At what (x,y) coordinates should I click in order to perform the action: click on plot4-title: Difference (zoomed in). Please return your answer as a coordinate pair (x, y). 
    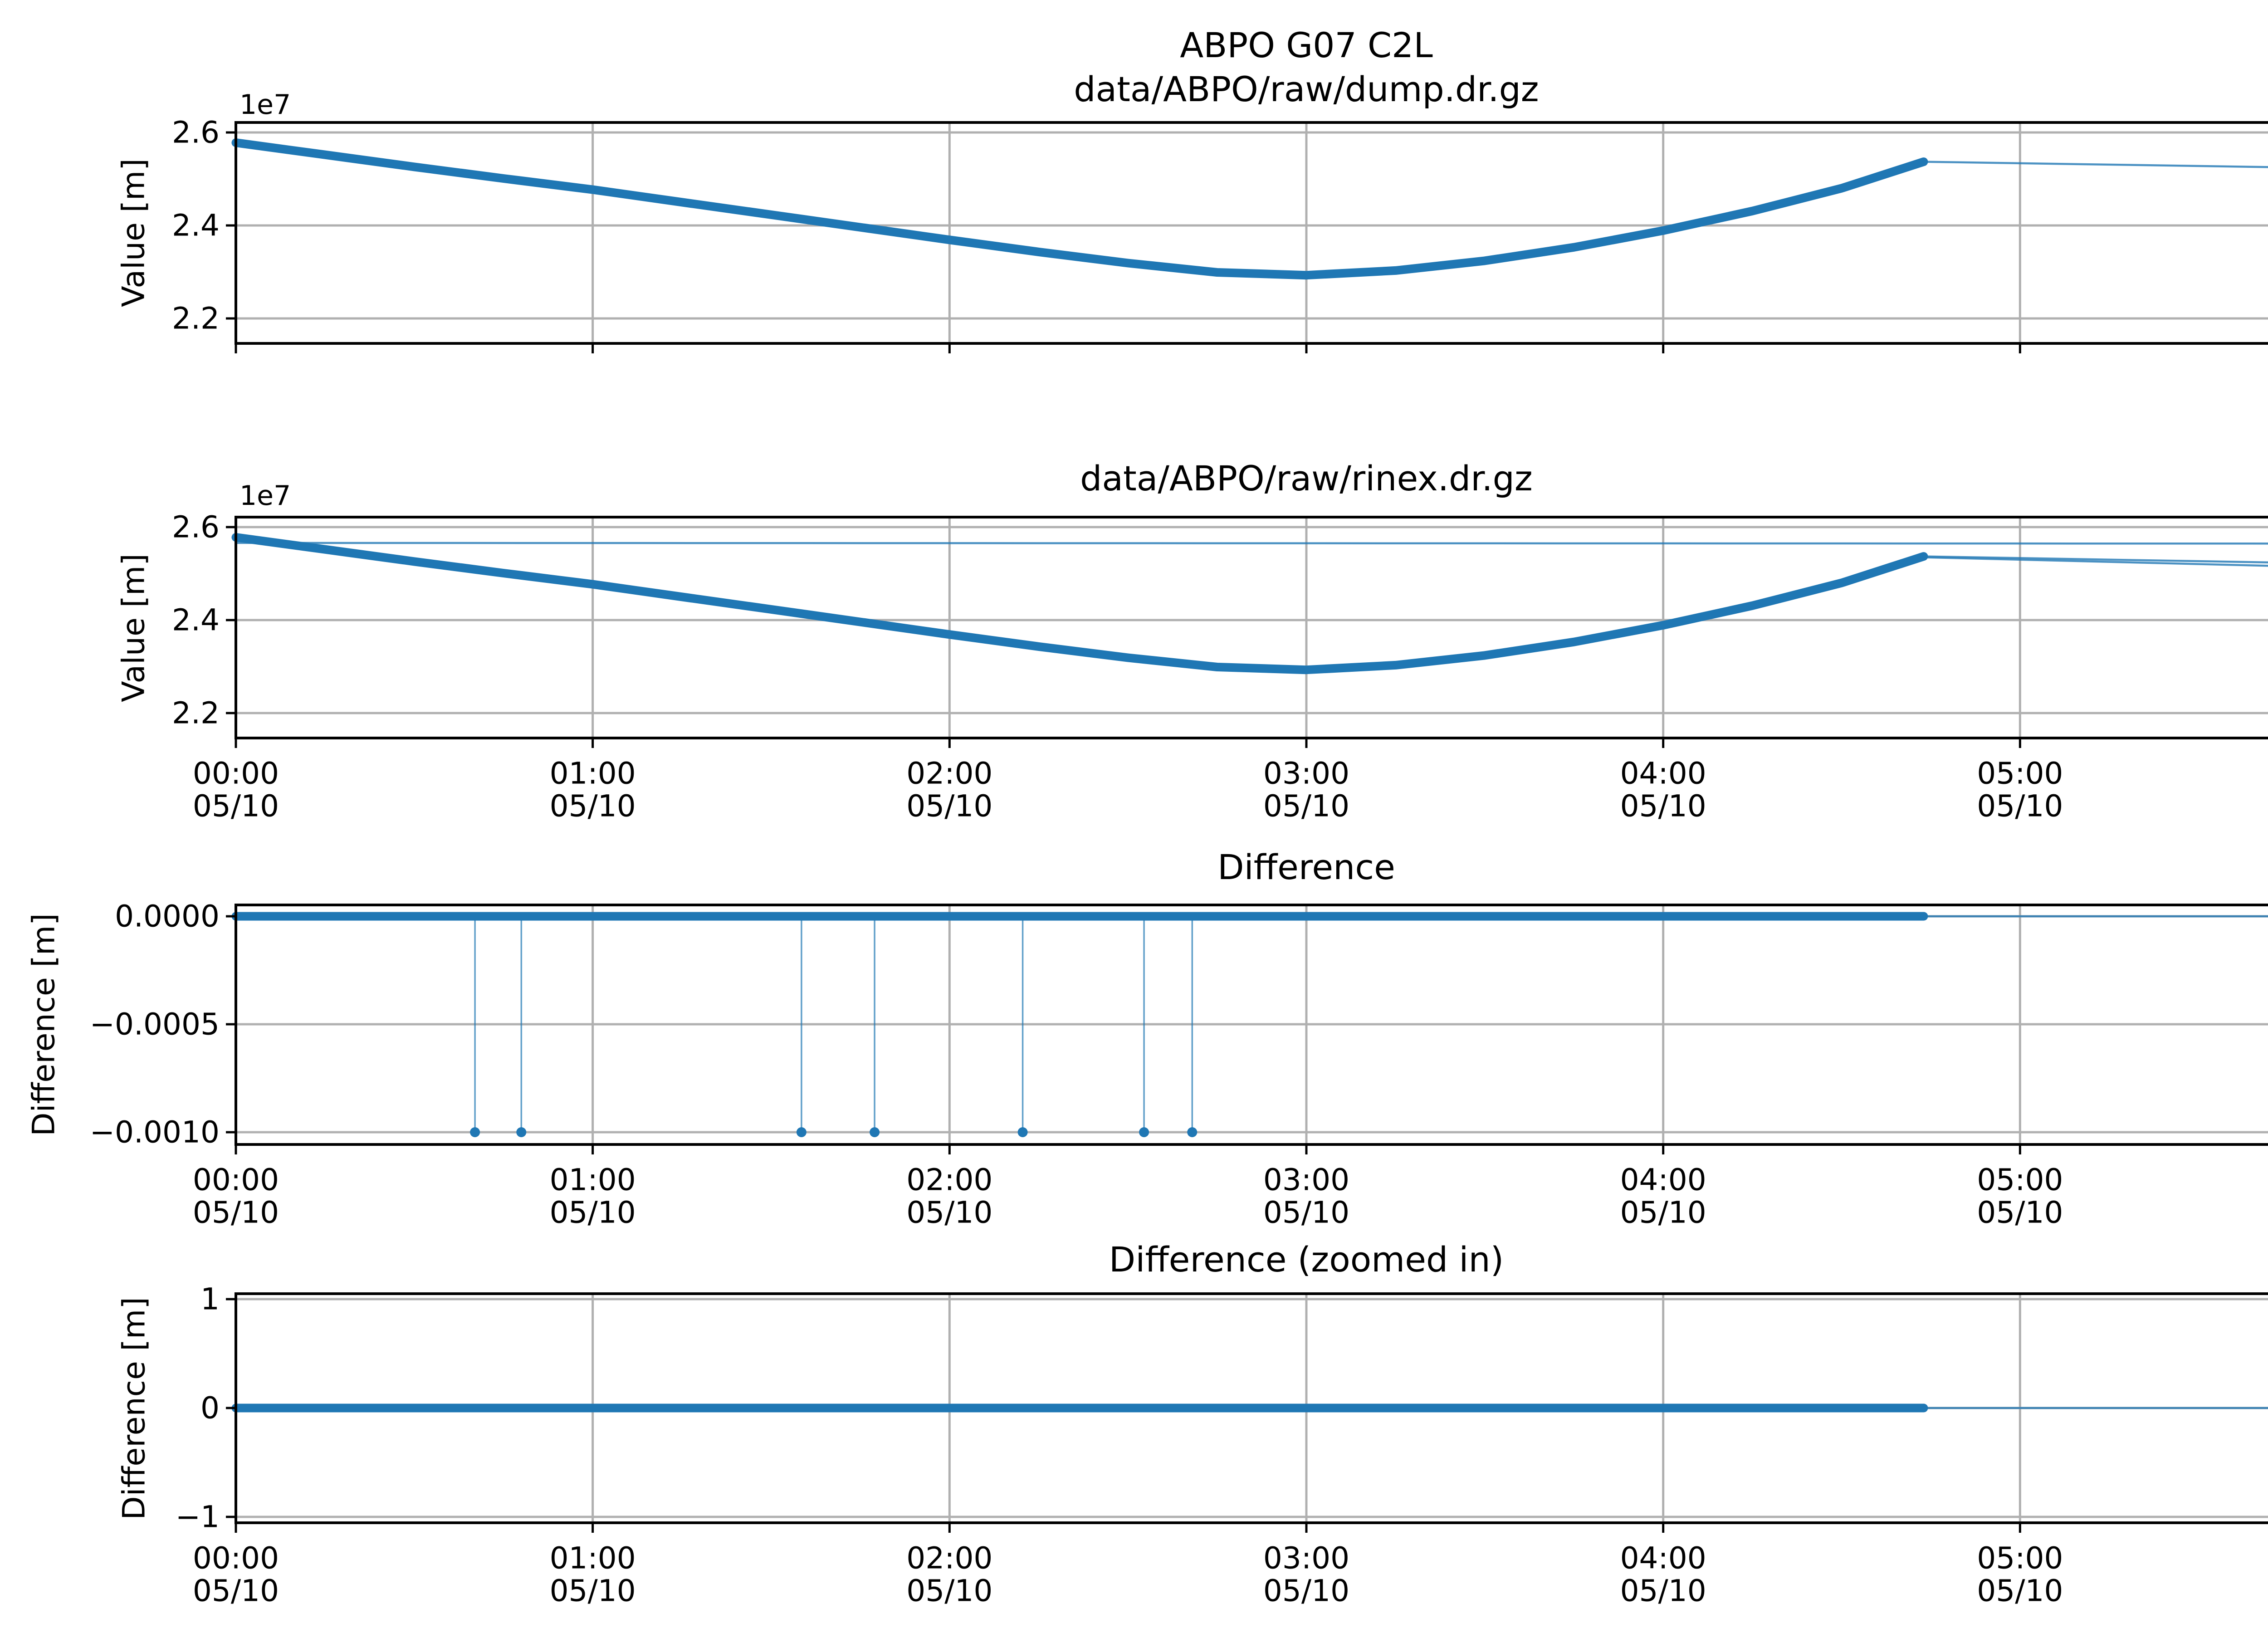
    Looking at the image, I should click on (1307, 1259).